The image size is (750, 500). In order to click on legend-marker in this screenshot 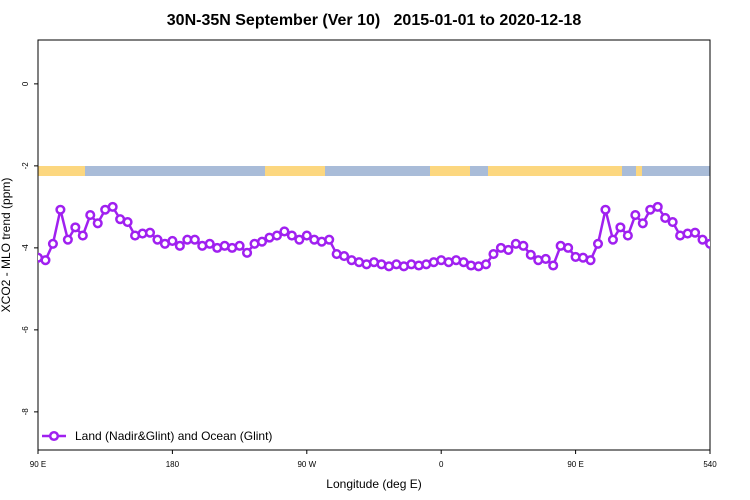, I will do `click(54, 436)`.